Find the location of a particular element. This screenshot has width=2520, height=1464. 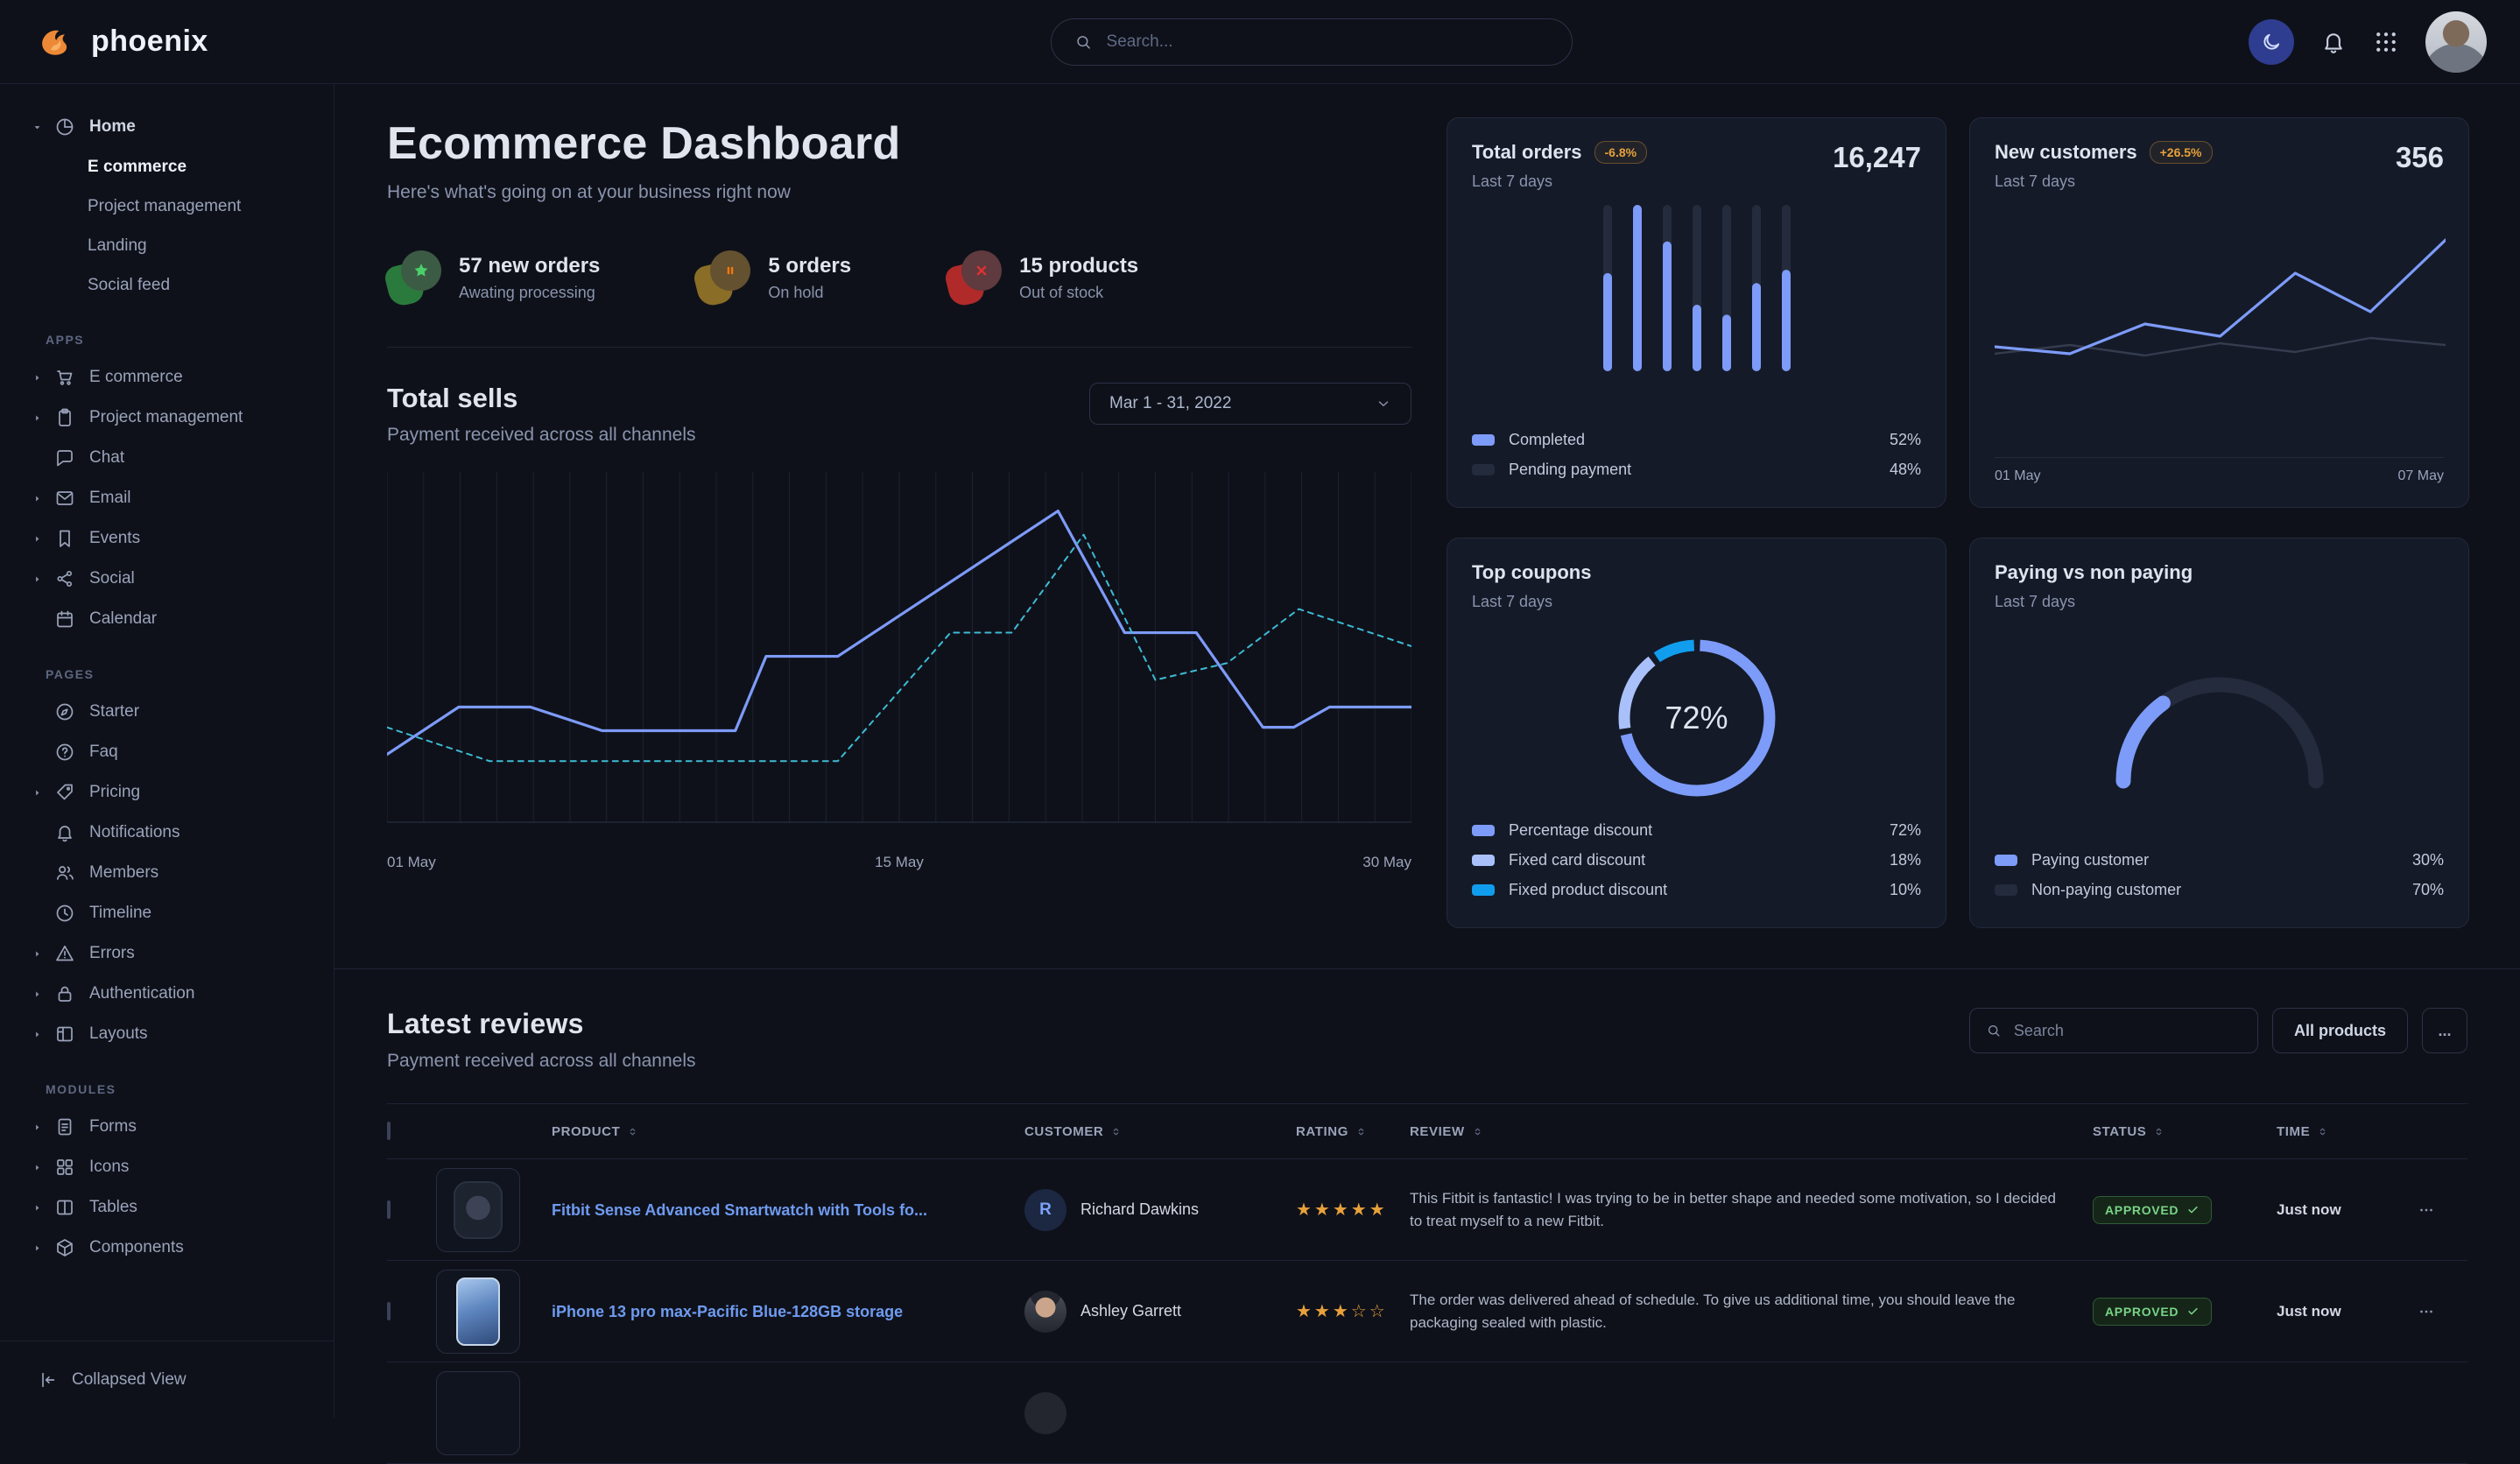

column-header-rating: RATING is located at coordinates (1353, 1131).